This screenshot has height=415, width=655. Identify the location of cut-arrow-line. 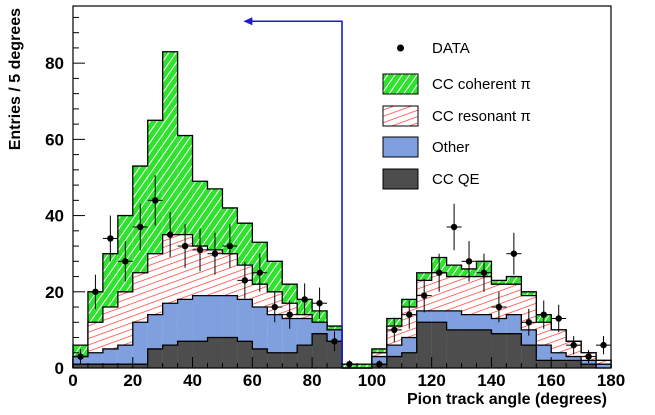
(296, 194).